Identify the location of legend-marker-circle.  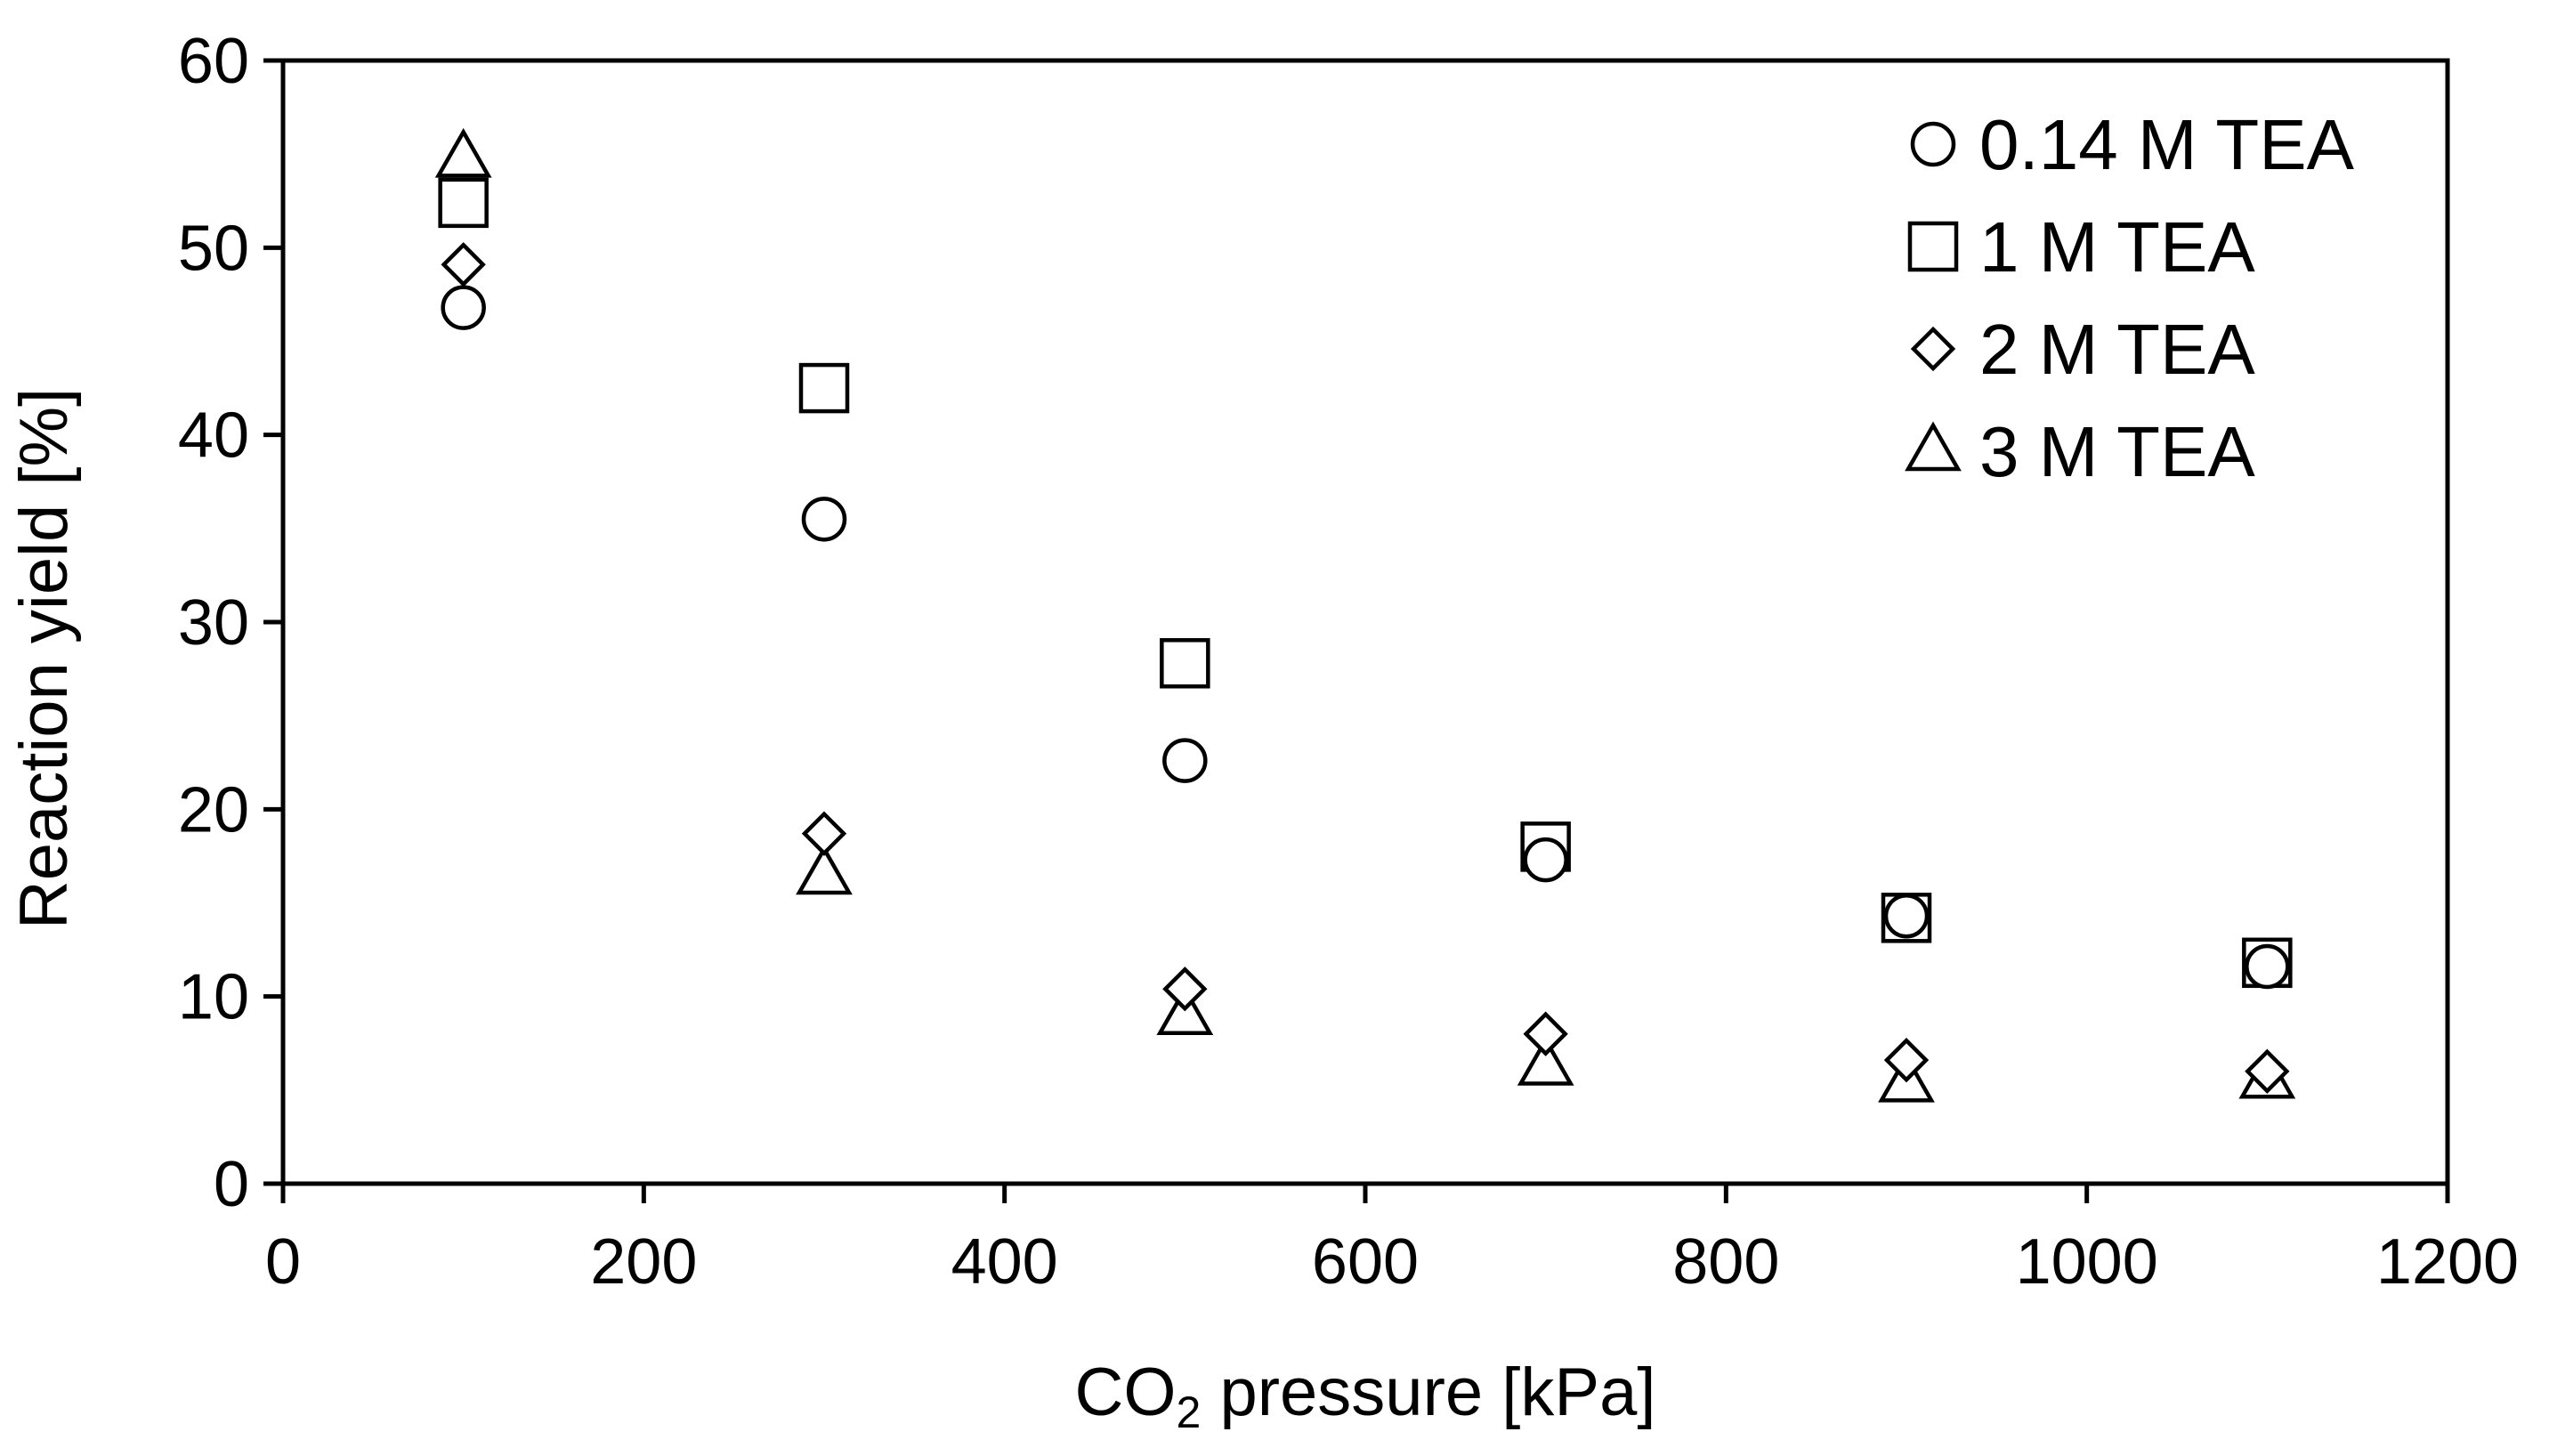
(1933, 144).